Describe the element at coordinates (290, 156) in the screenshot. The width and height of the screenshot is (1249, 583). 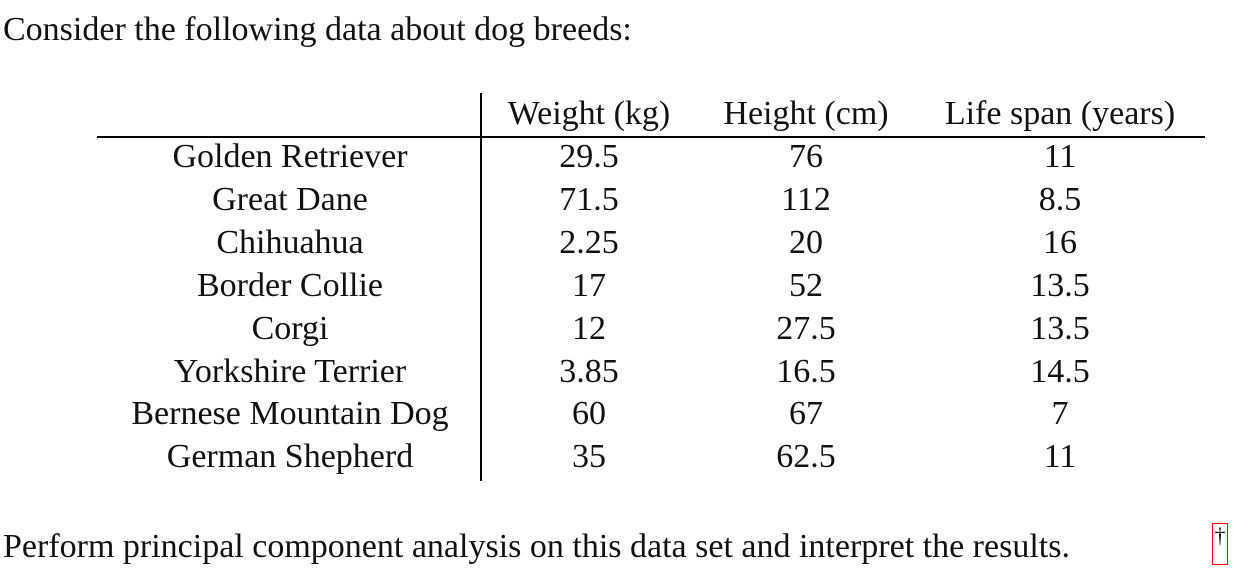
I see `row-label: Golden Retriever` at that location.